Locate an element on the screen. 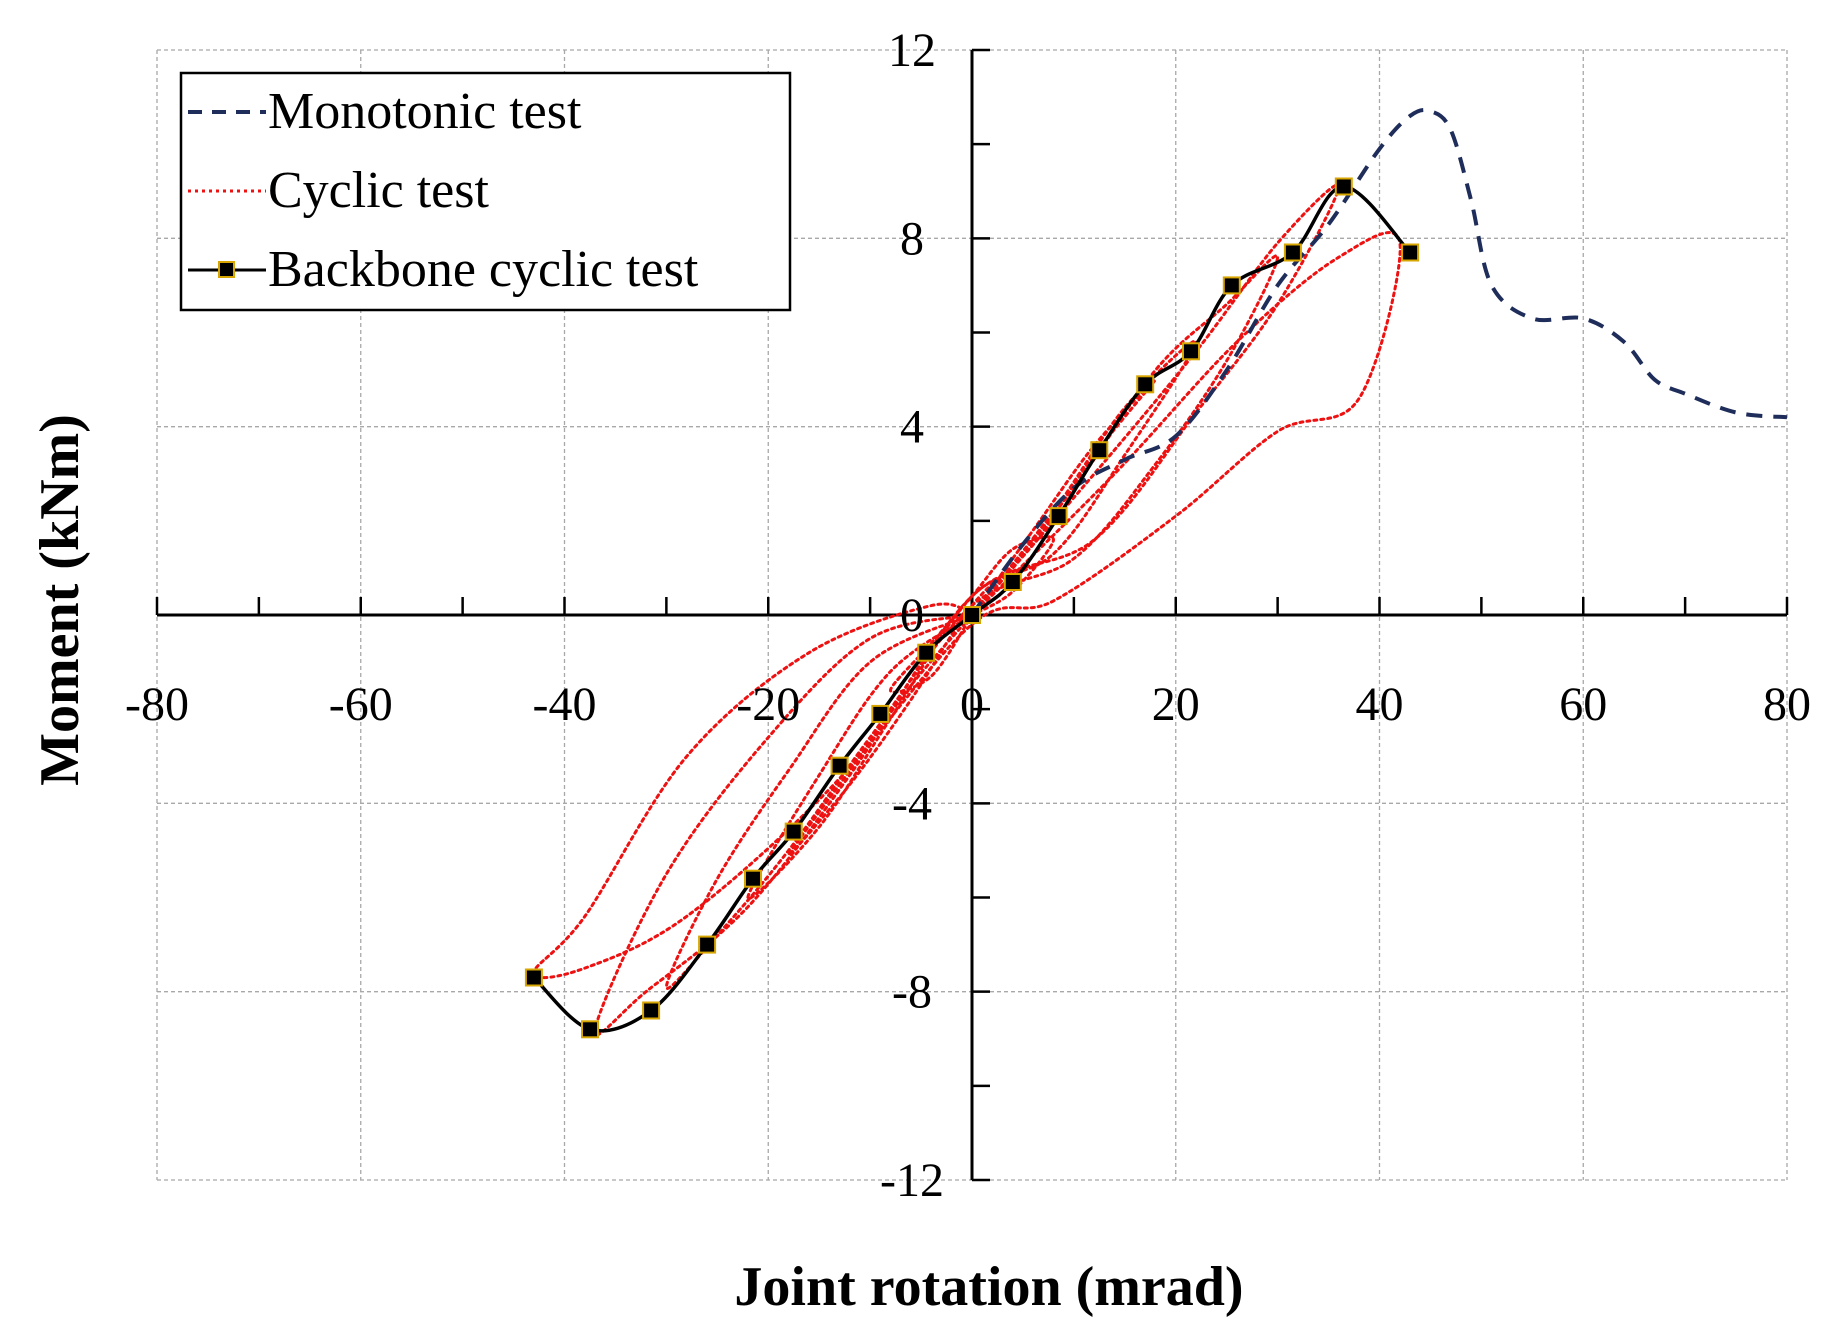 Image resolution: width=1829 pixels, height=1327 pixels. y-tick-label: 4 is located at coordinates (912, 427).